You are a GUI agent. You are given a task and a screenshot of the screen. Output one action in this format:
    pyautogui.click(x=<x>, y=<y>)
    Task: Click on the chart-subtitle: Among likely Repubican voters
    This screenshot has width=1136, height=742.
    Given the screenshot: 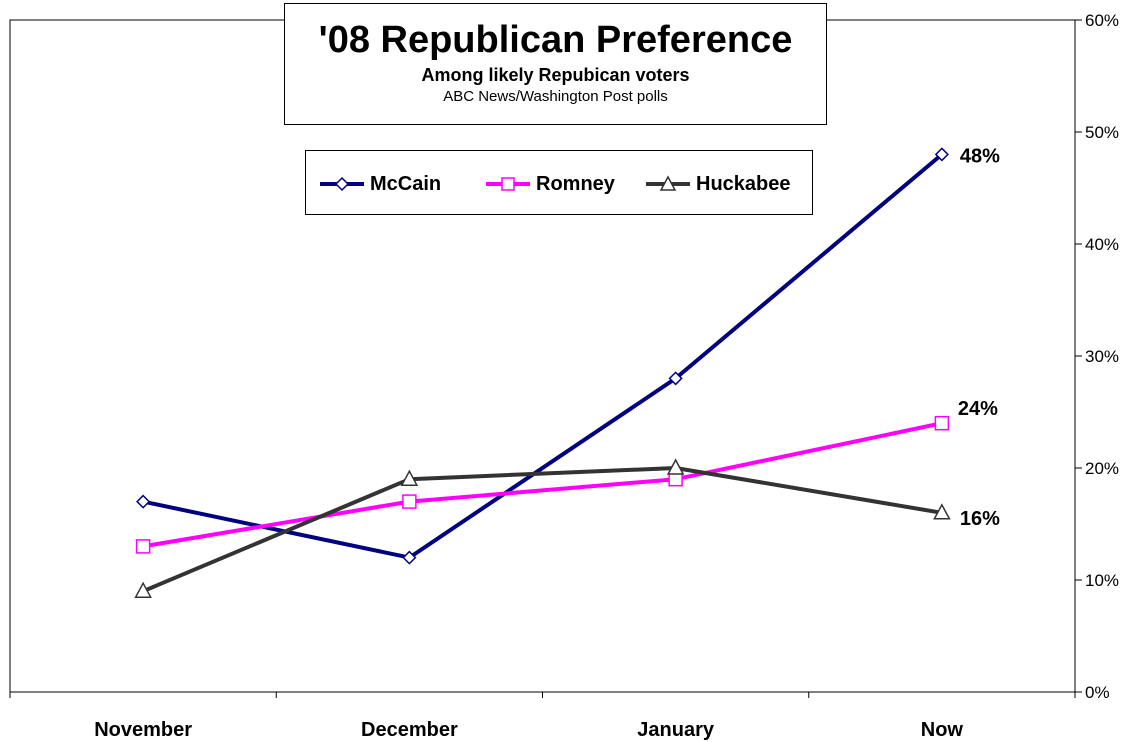 What is the action you would take?
    pyautogui.click(x=555, y=75)
    